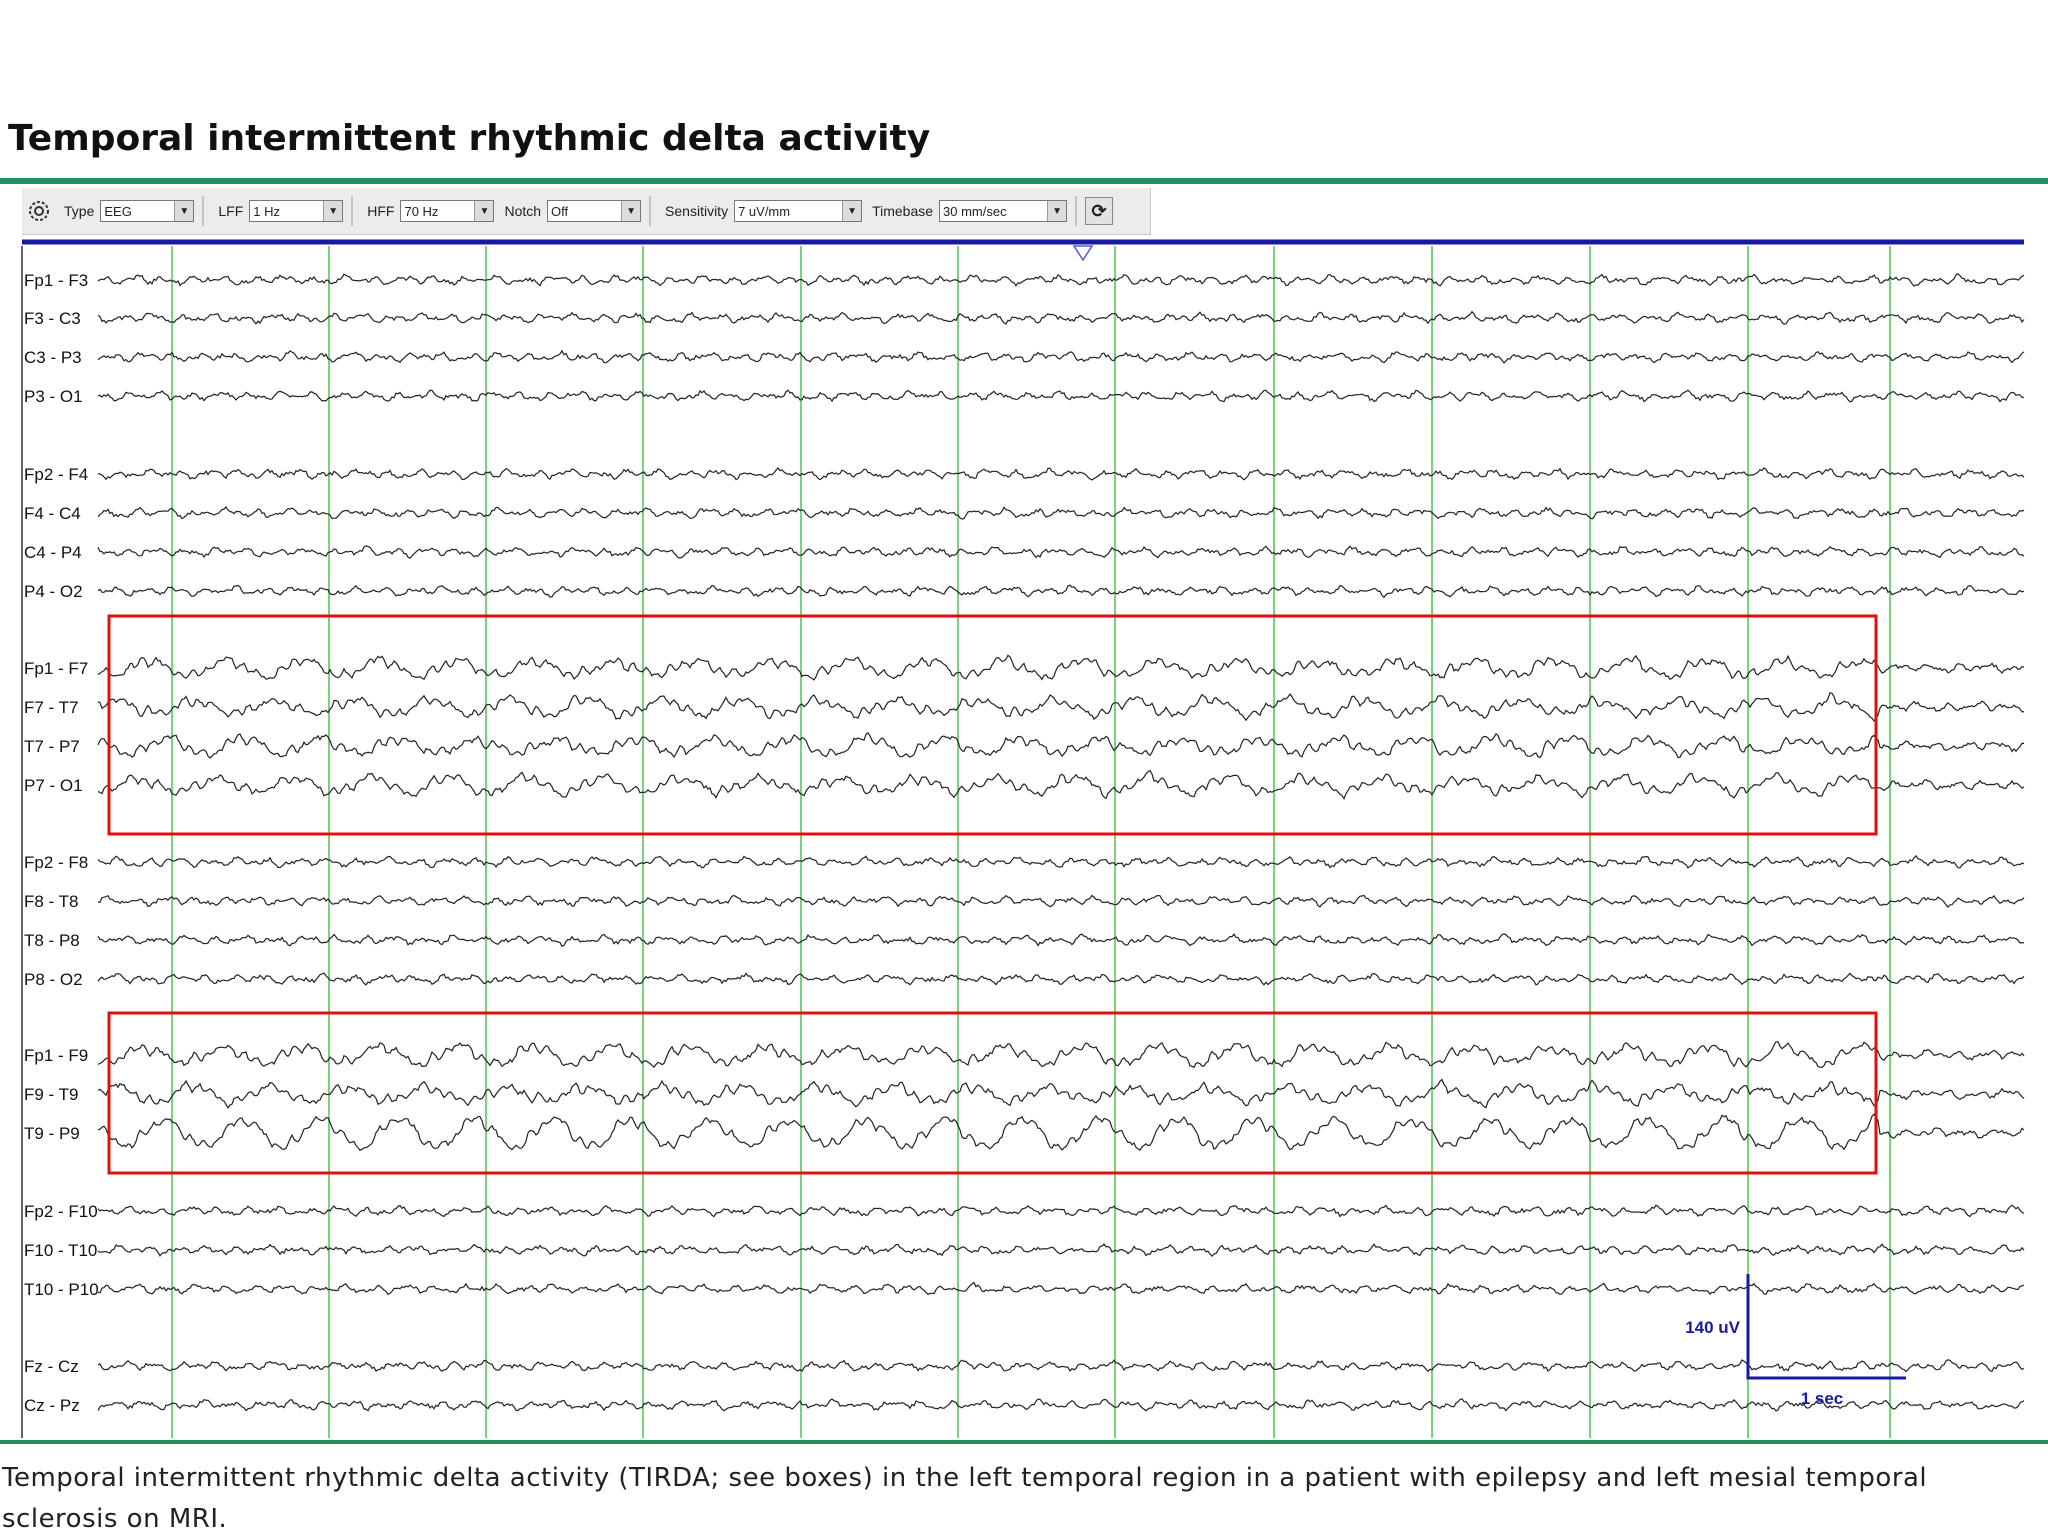 This screenshot has width=2048, height=1540. What do you see at coordinates (1083, 253) in the screenshot?
I see `playhead-marker-icon` at bounding box center [1083, 253].